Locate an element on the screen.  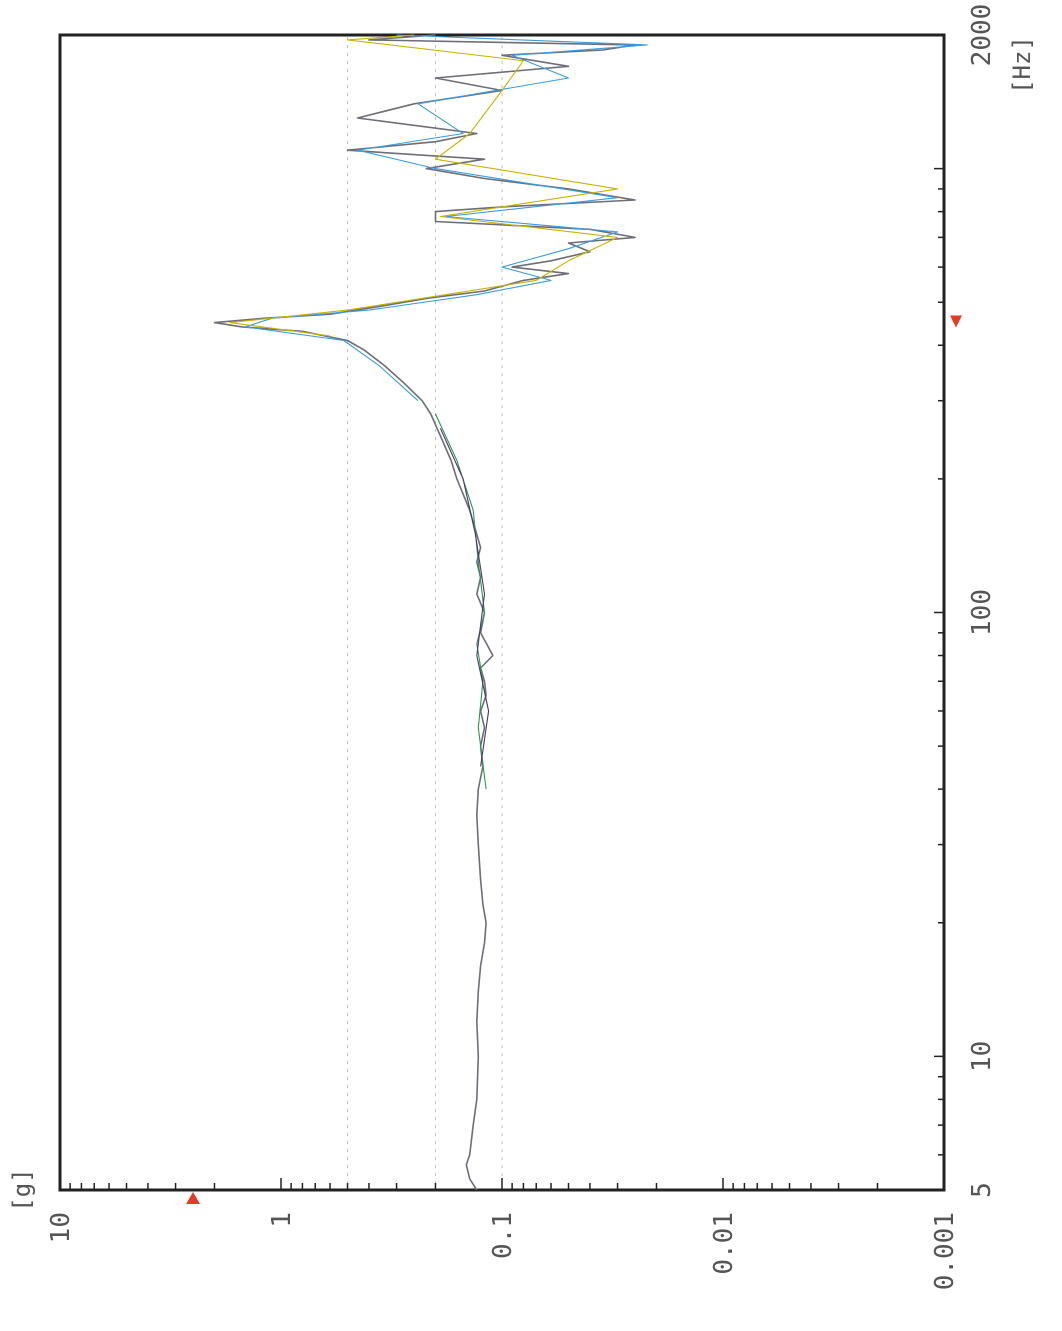
y-tick-label: 0.001 is located at coordinates (945, 1251).